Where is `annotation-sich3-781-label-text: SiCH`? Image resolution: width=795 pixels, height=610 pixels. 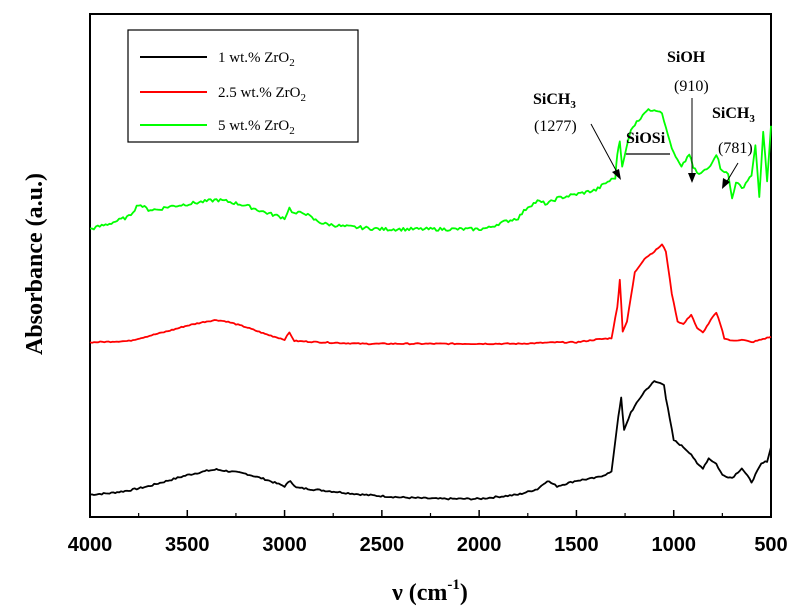 annotation-sich3-781-label-text: SiCH is located at coordinates (731, 113).